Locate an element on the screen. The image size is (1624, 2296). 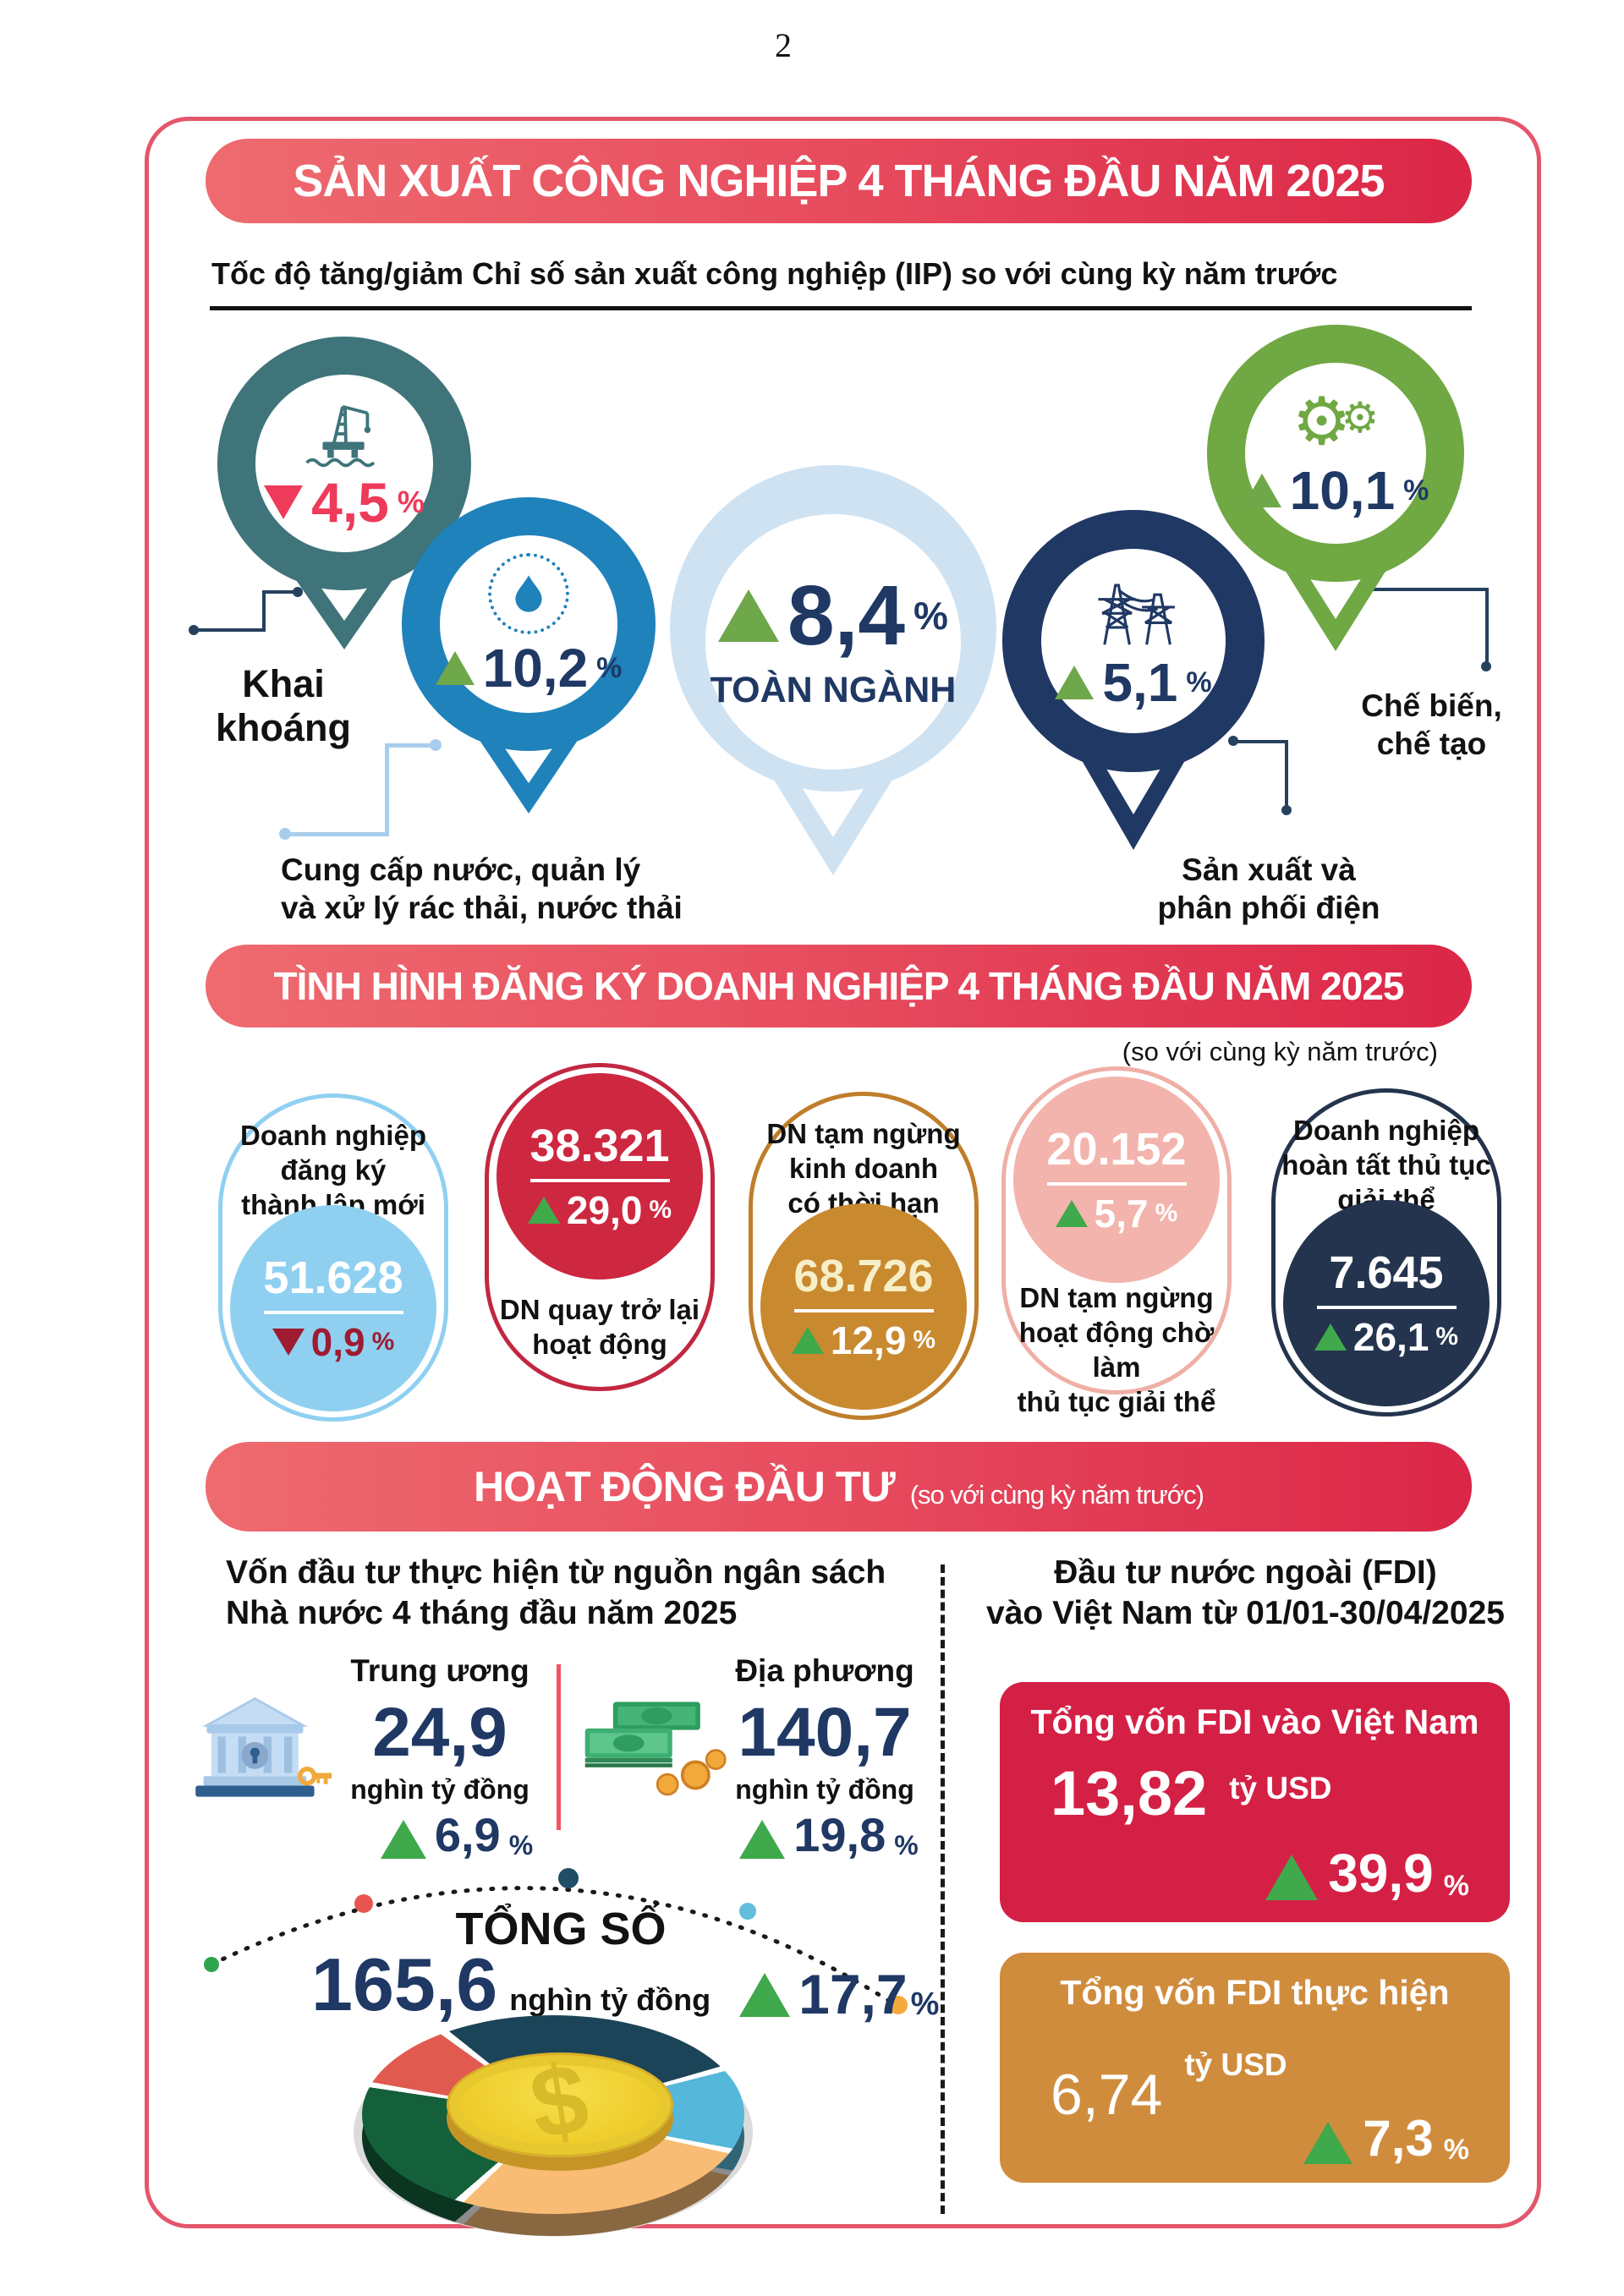
pin-whole-industry-value: 8,4 is located at coordinates (847, 615).